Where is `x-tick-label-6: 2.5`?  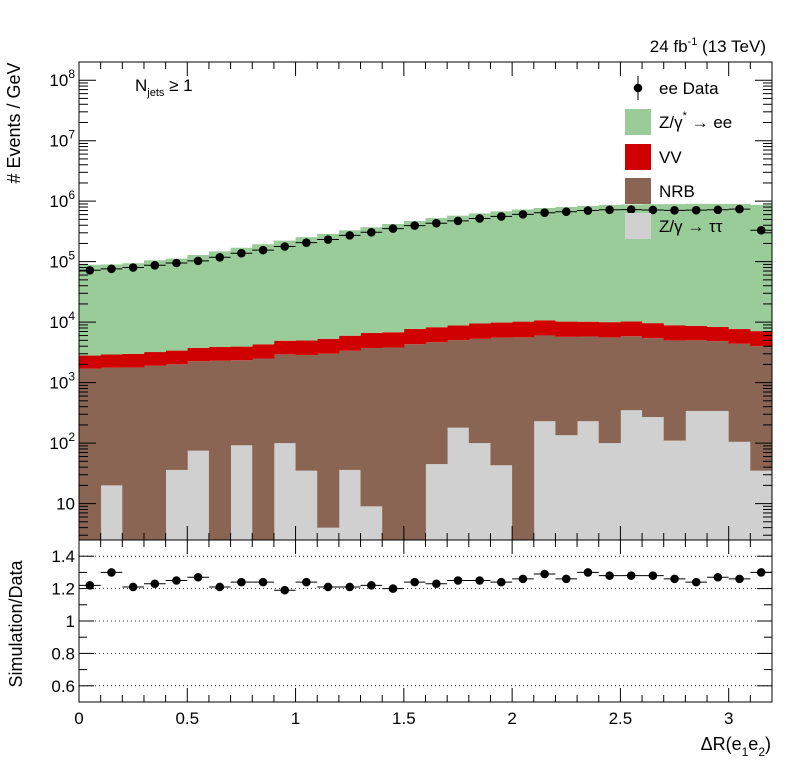 x-tick-label-6: 2.5 is located at coordinates (621, 718).